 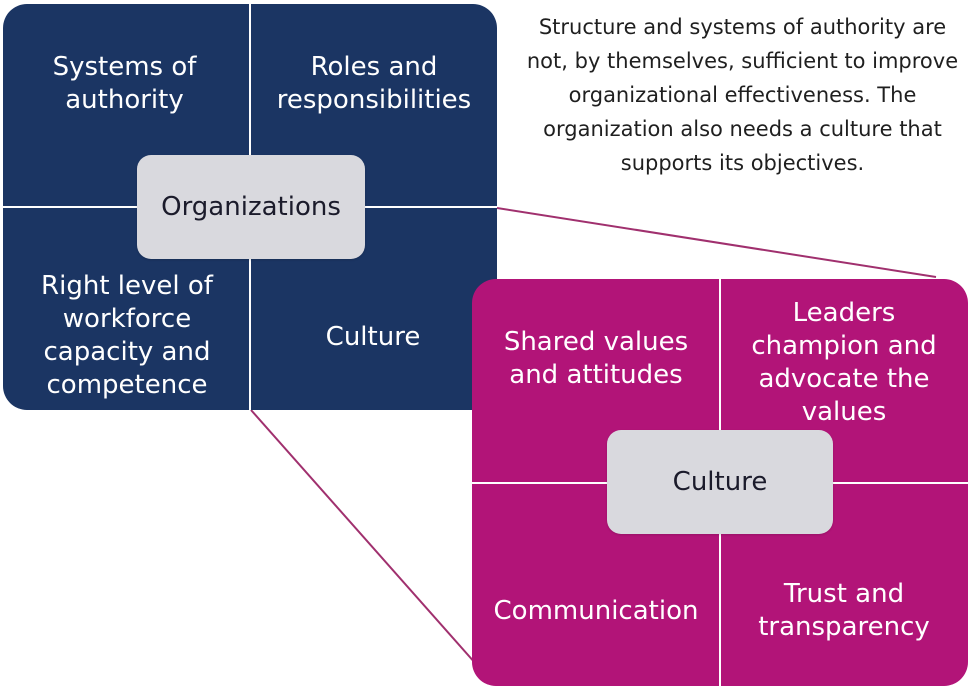 What do you see at coordinates (124, 83) in the screenshot?
I see `organizations-quadrant-systems-of-authority: Systems of authority` at bounding box center [124, 83].